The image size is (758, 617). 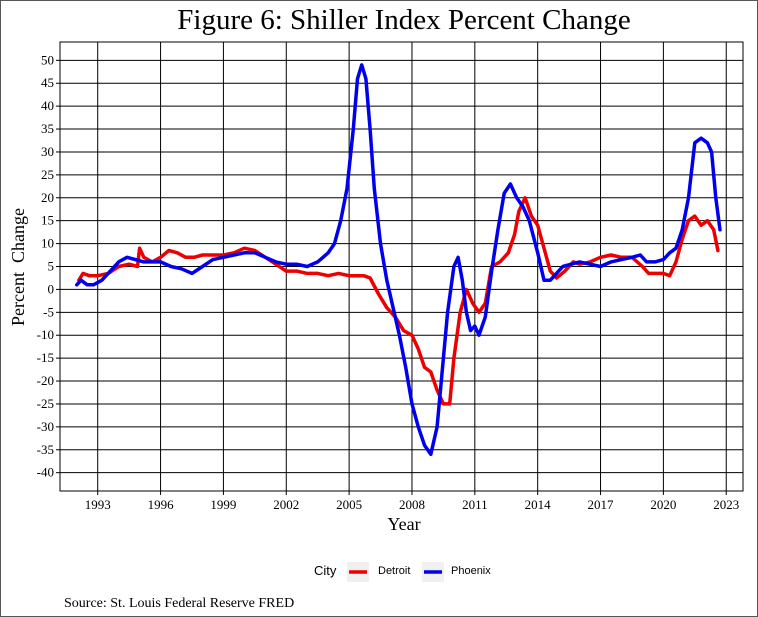 I want to click on x-tick-label: 2002, so click(x=286, y=504).